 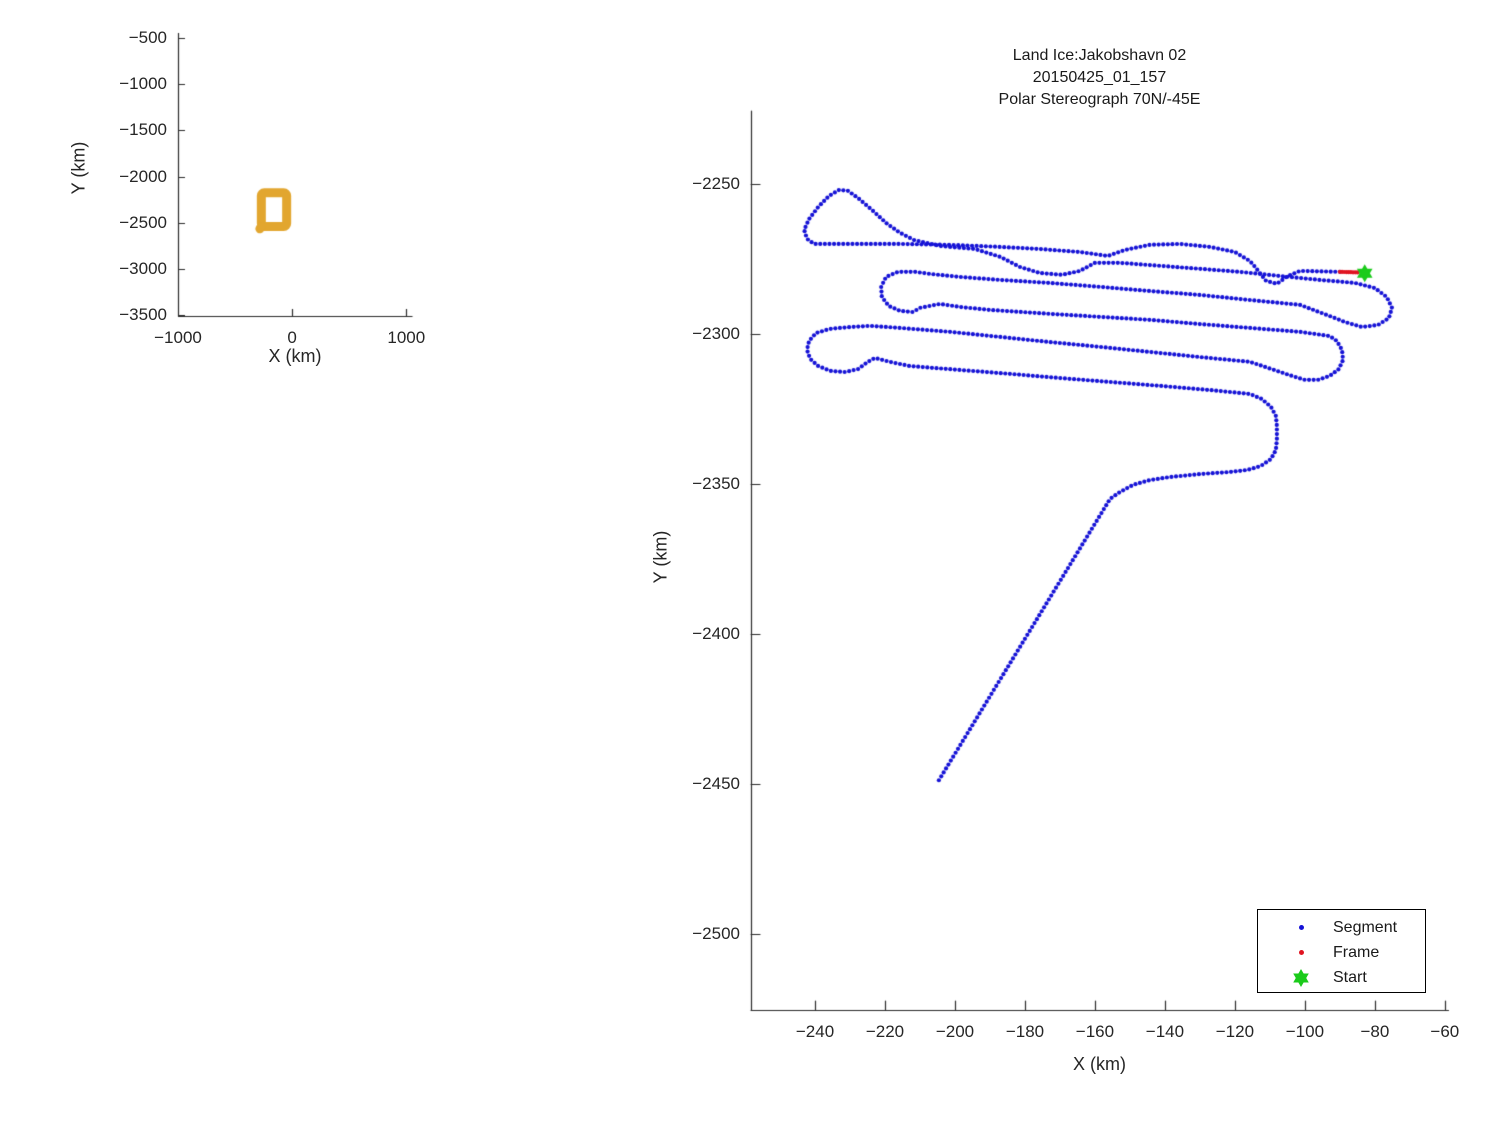 I want to click on title-line-2: 20150425_01_157, so click(x=1099, y=77).